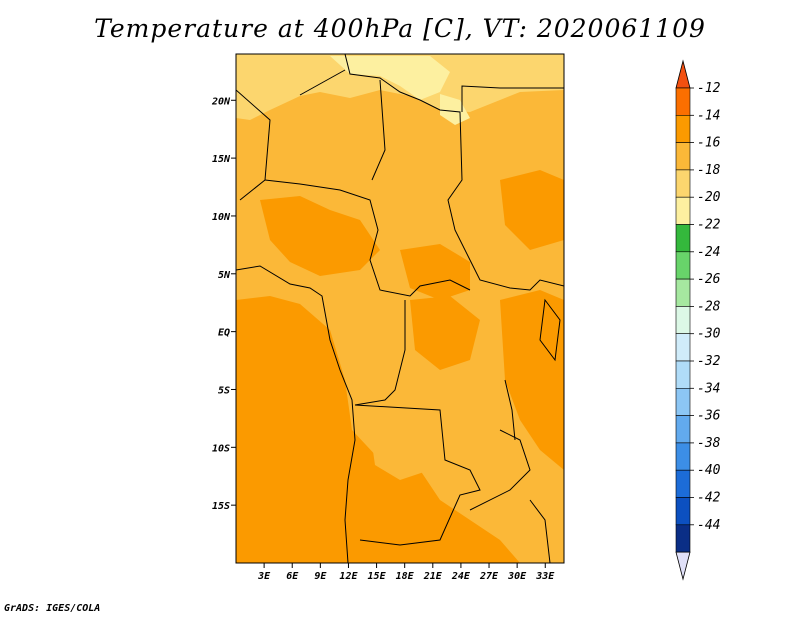 The height and width of the screenshot is (618, 800). I want to click on lat-tick-label: 10S, so click(221, 448).